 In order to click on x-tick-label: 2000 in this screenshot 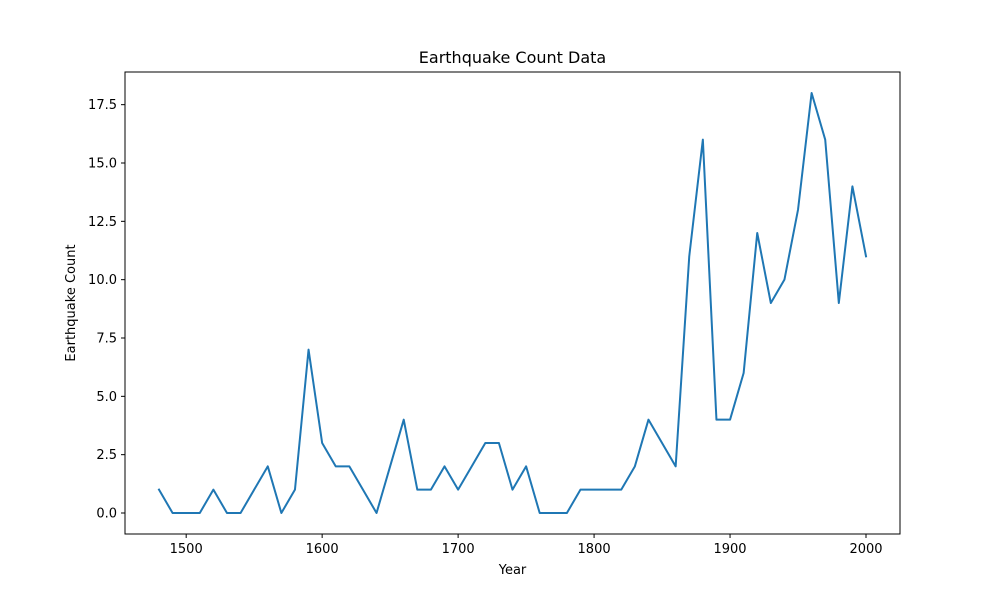, I will do `click(865, 549)`.